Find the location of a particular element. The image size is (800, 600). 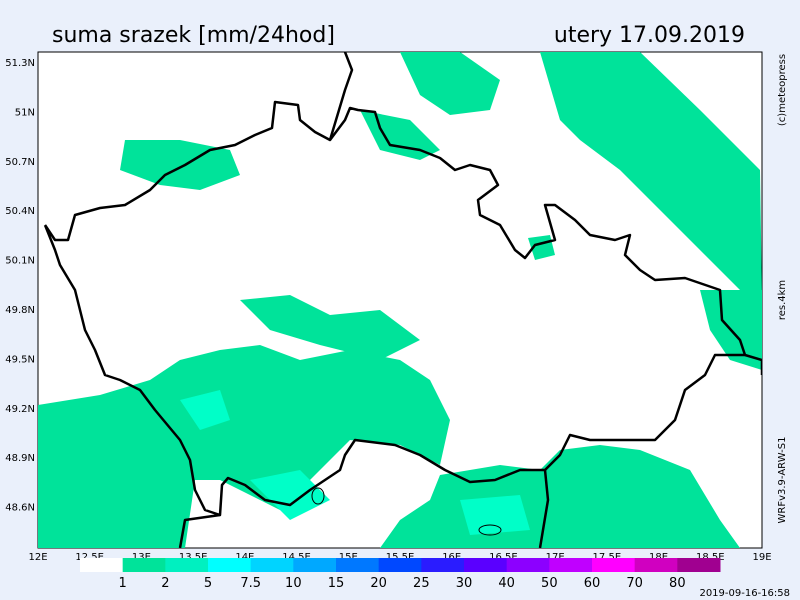

legend-label: 60 is located at coordinates (592, 583).